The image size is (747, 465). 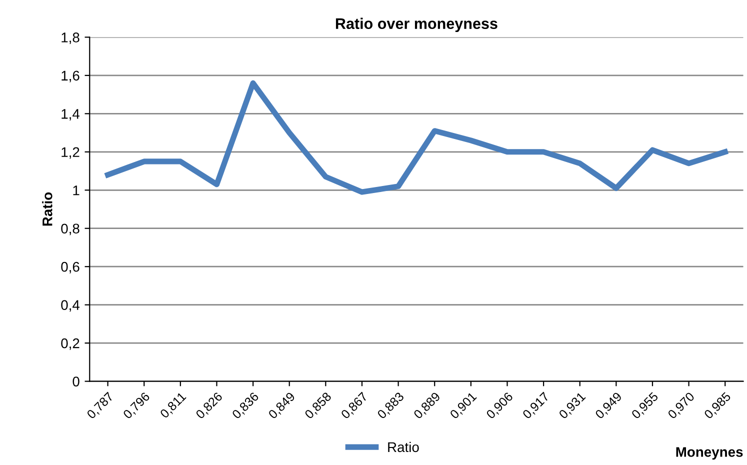 What do you see at coordinates (70, 306) in the screenshot?
I see `y-tick-label: 0,4` at bounding box center [70, 306].